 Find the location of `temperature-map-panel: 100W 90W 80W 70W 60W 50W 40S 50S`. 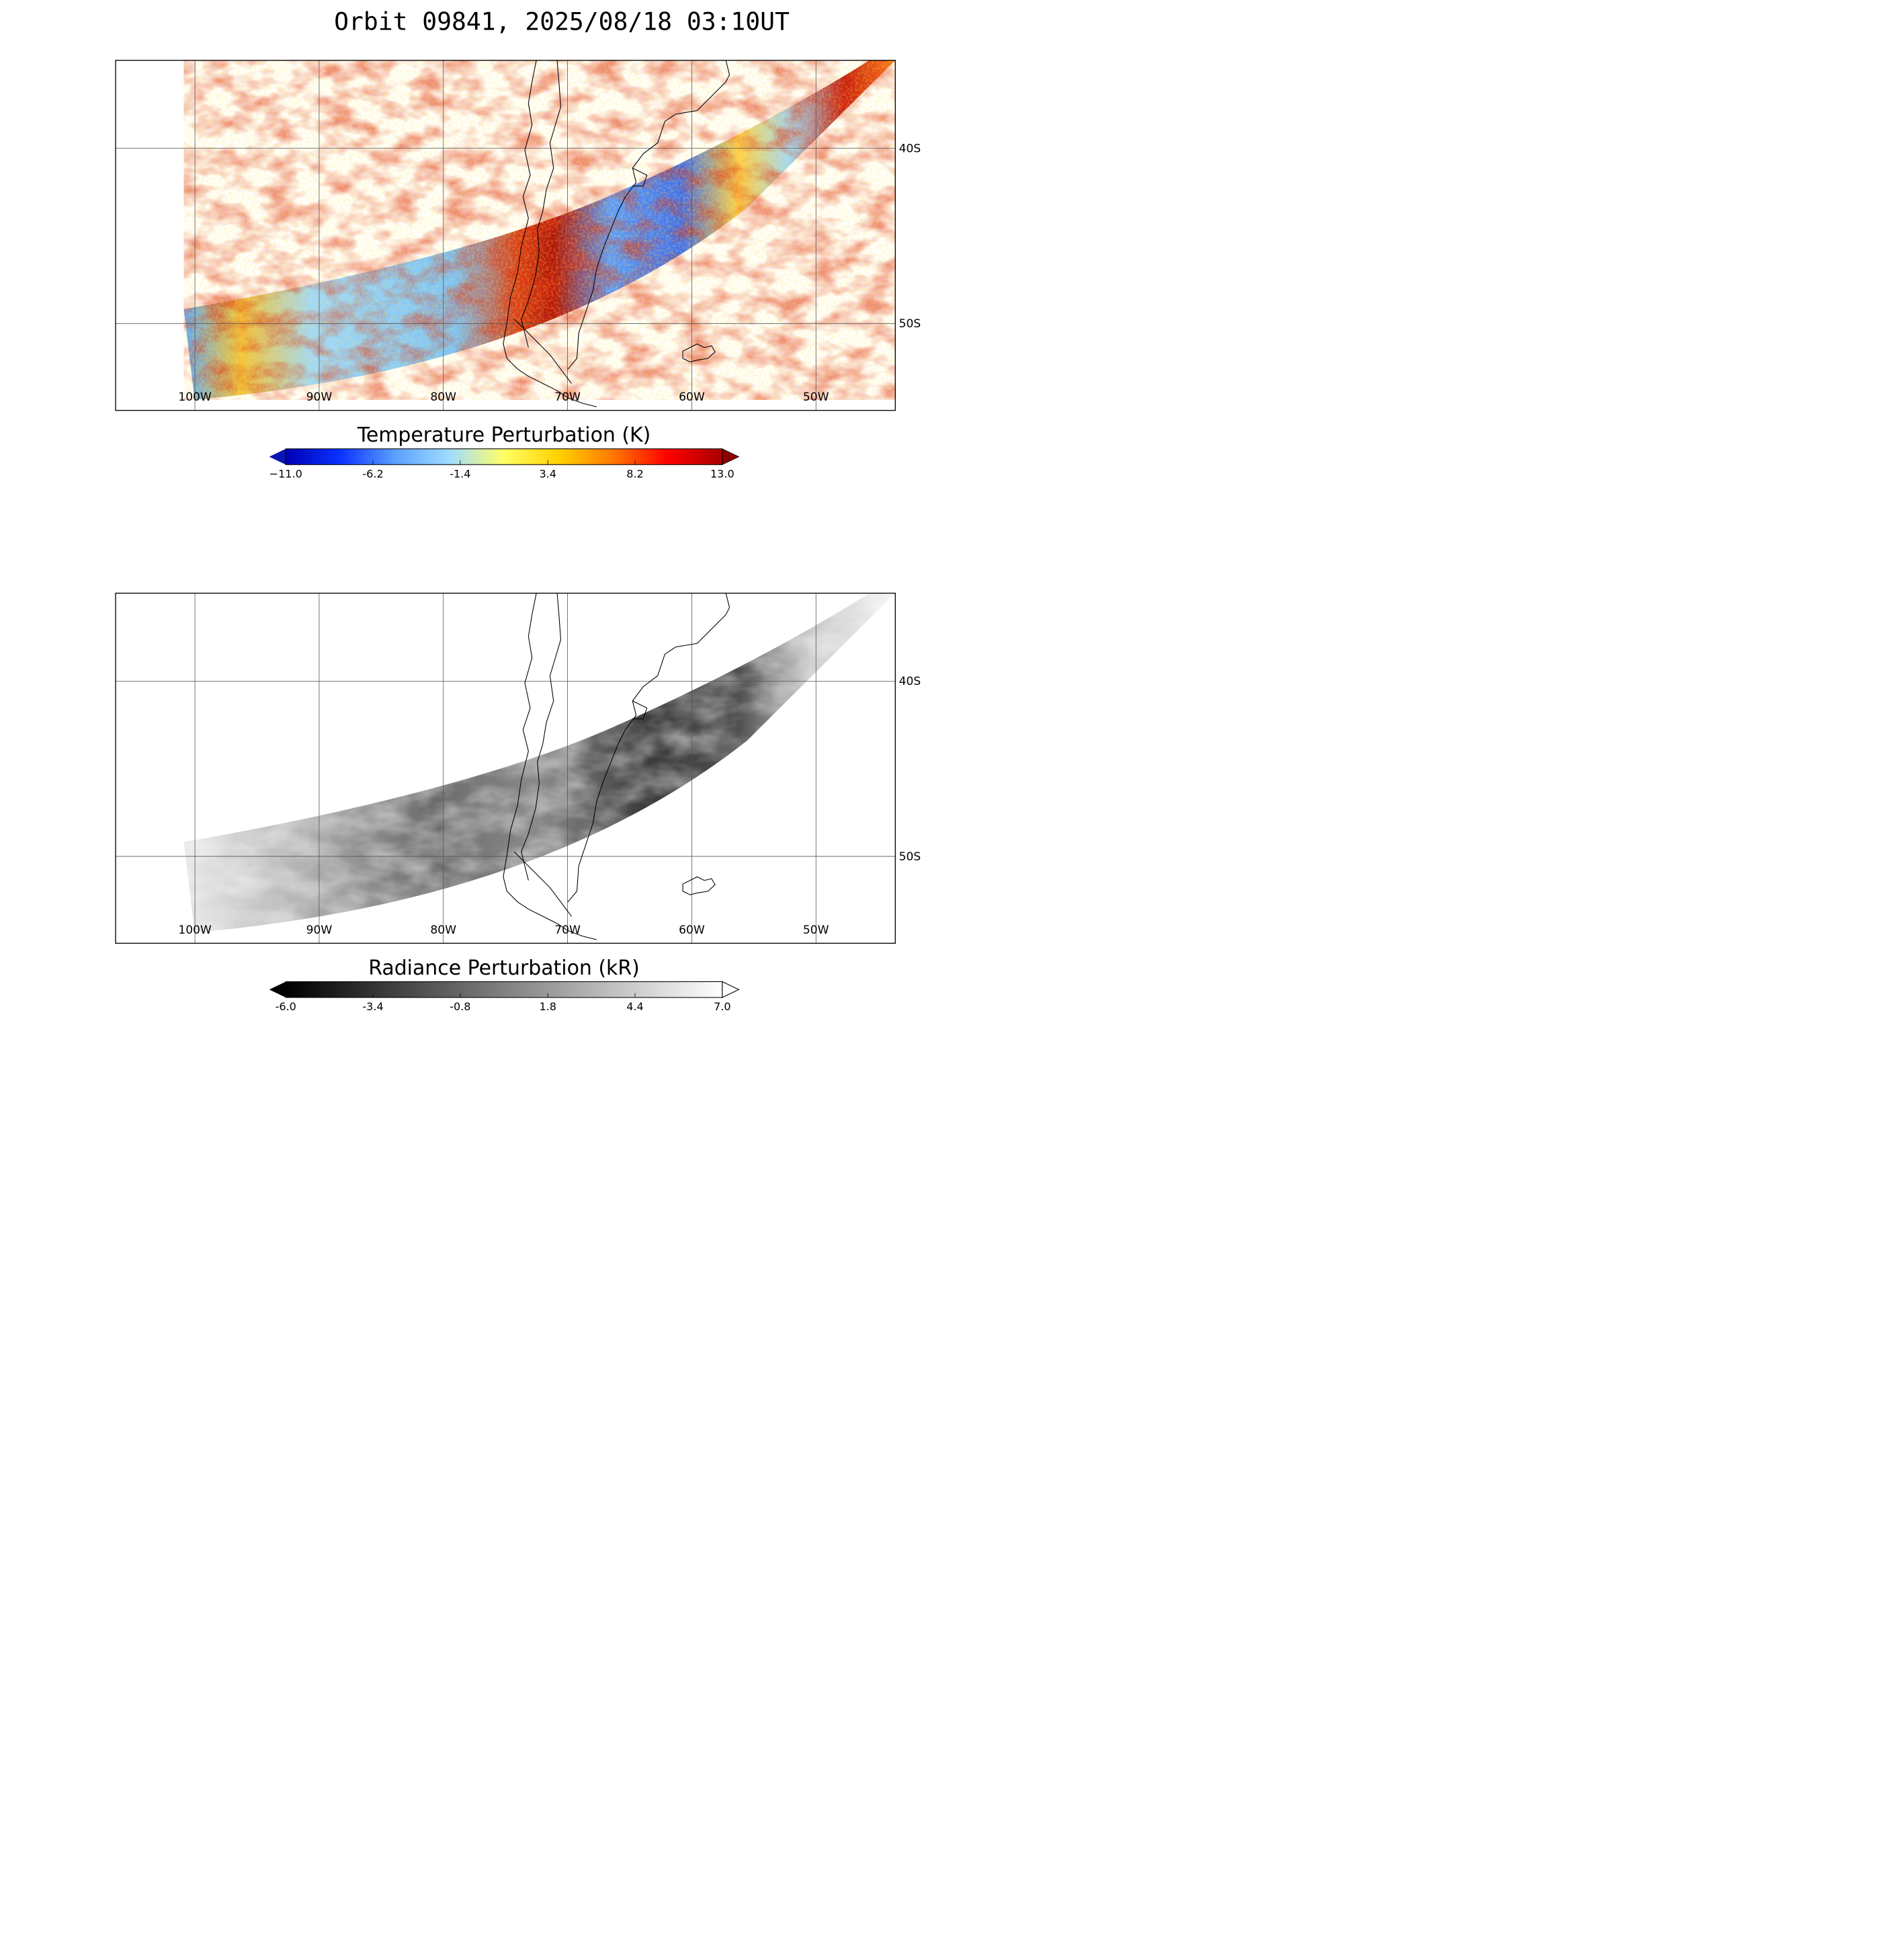

temperature-map-panel: 100W 90W 80W 70W 60W 50W 40S 50S is located at coordinates (518, 235).